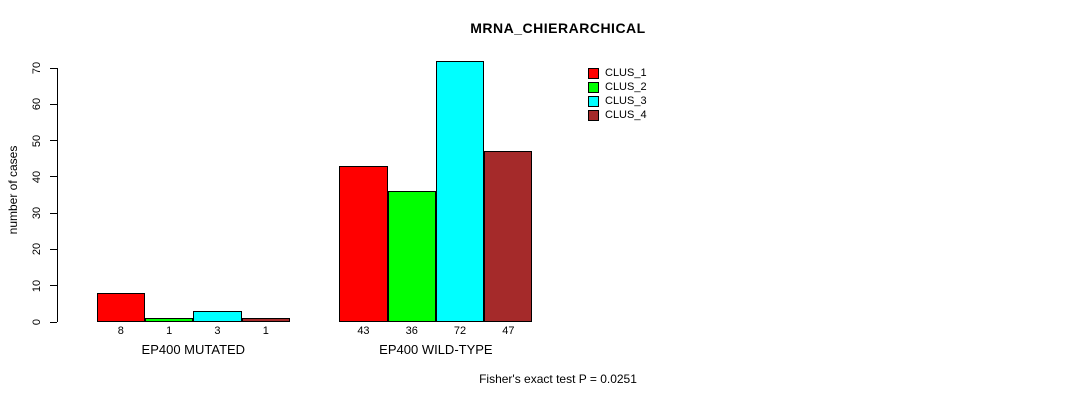 The height and width of the screenshot is (400, 1090). What do you see at coordinates (508, 236) in the screenshot?
I see `bar-clus_4-group2` at bounding box center [508, 236].